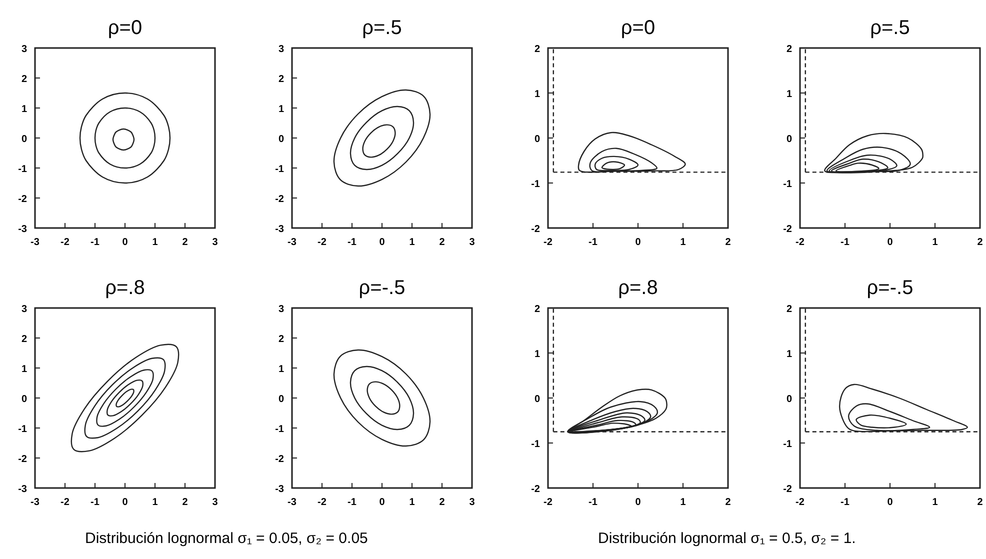 This screenshot has height=559, width=986. Describe the element at coordinates (226, 538) in the screenshot. I see `text: Distribución lognormal σ₁ = 0.05, σ₂ = 0.05` at that location.